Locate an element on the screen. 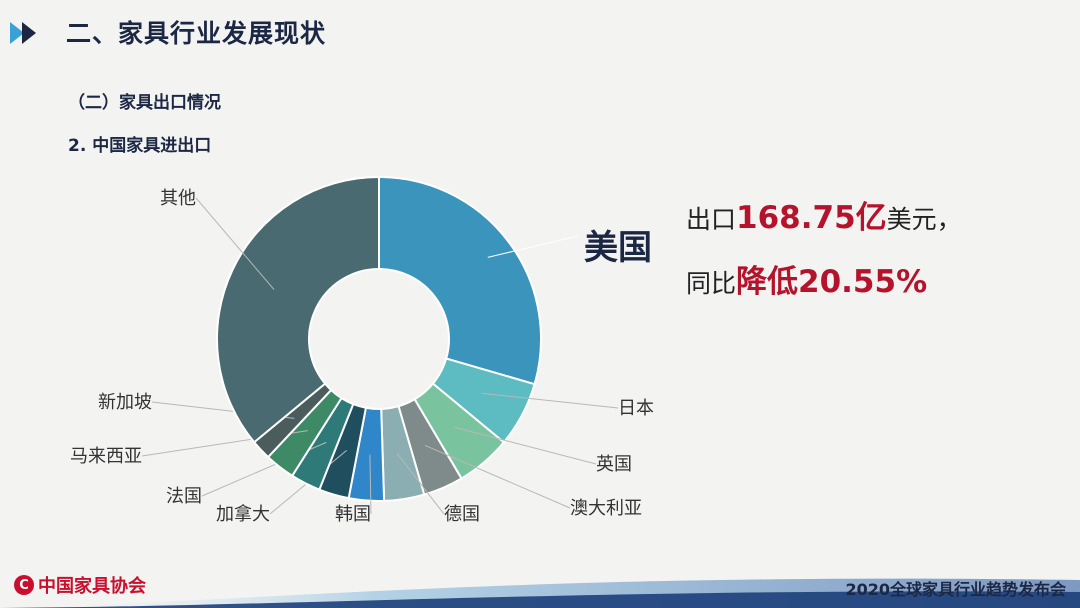 The image size is (1080, 608). callout-export-line: 出口168.75亿美元， is located at coordinates (824, 214).